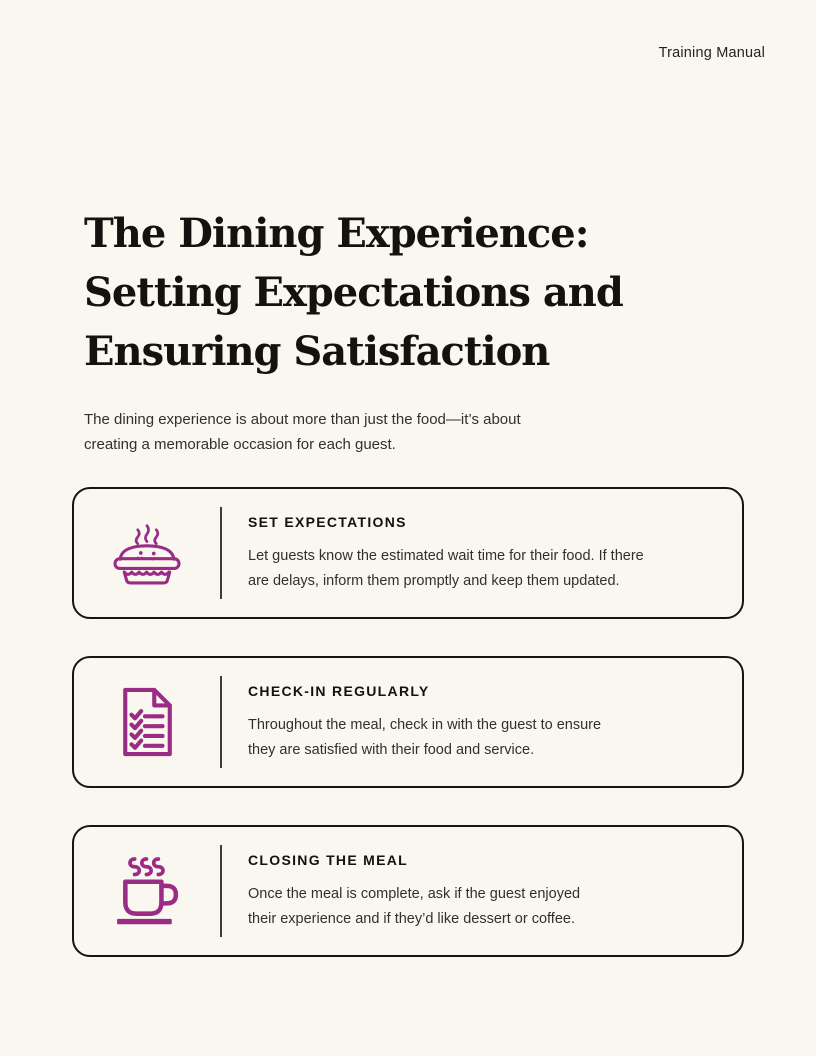 The height and width of the screenshot is (1056, 816). What do you see at coordinates (339, 691) in the screenshot?
I see `card-title: CHECK-IN REGULARLY` at bounding box center [339, 691].